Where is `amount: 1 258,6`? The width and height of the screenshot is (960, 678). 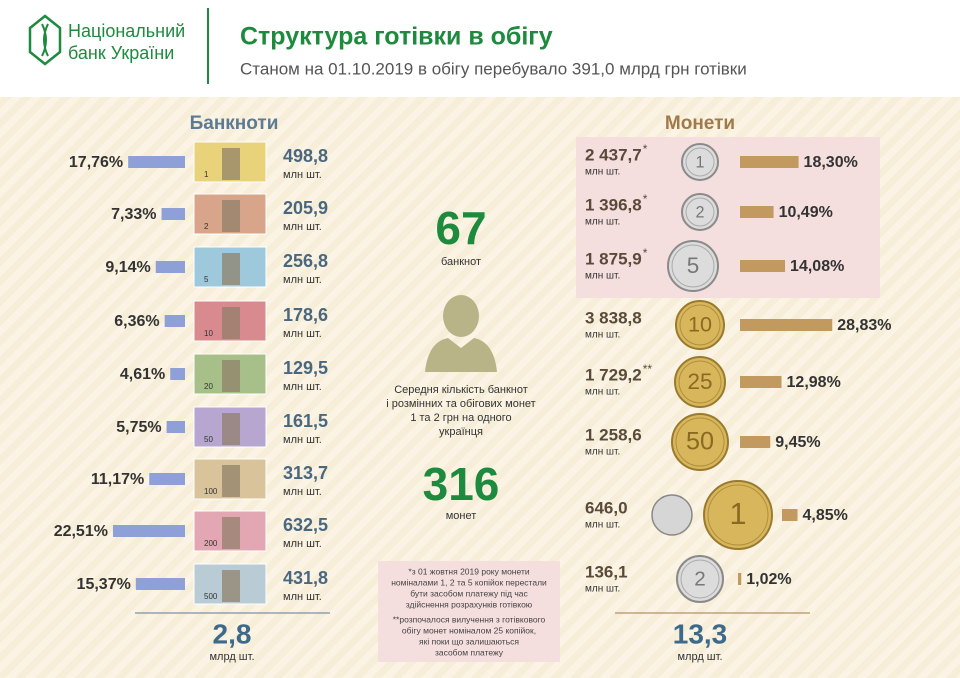
amount: 1 258,6 is located at coordinates (613, 434).